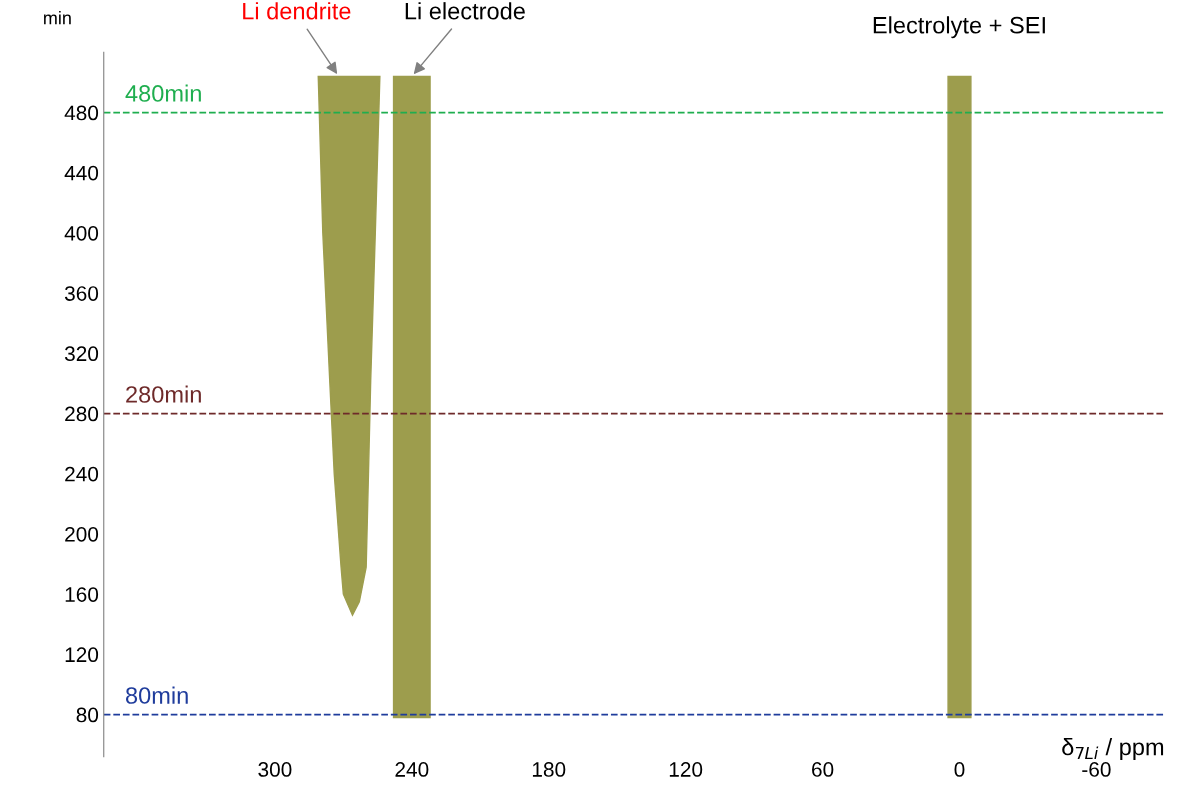 The image size is (1179, 805). What do you see at coordinates (549, 769) in the screenshot?
I see `x-tick-label: 180` at bounding box center [549, 769].